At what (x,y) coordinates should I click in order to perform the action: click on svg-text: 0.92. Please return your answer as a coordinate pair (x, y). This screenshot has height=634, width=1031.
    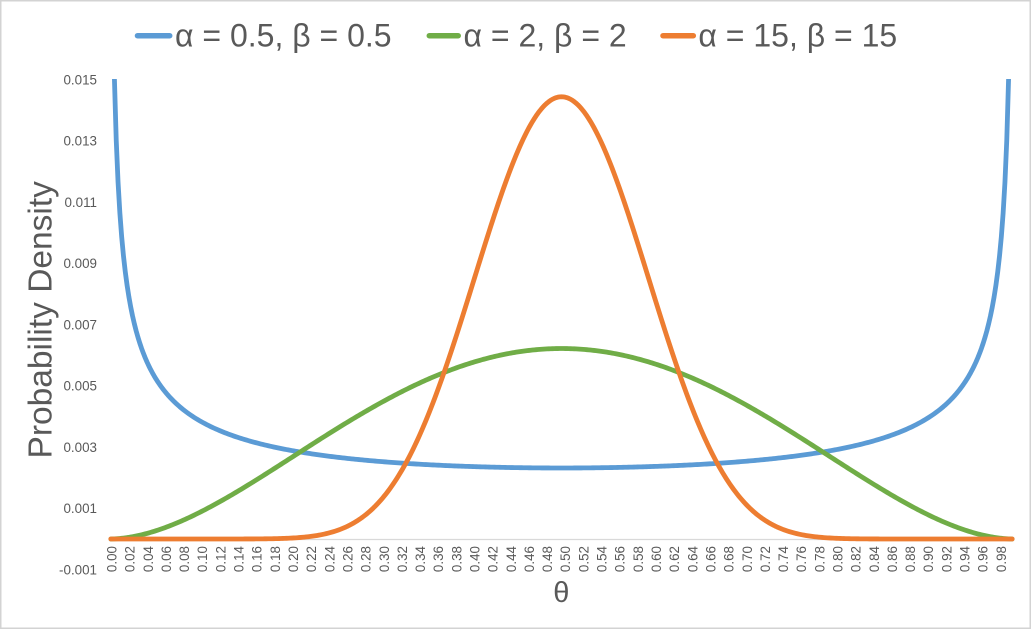
    Looking at the image, I should click on (946, 559).